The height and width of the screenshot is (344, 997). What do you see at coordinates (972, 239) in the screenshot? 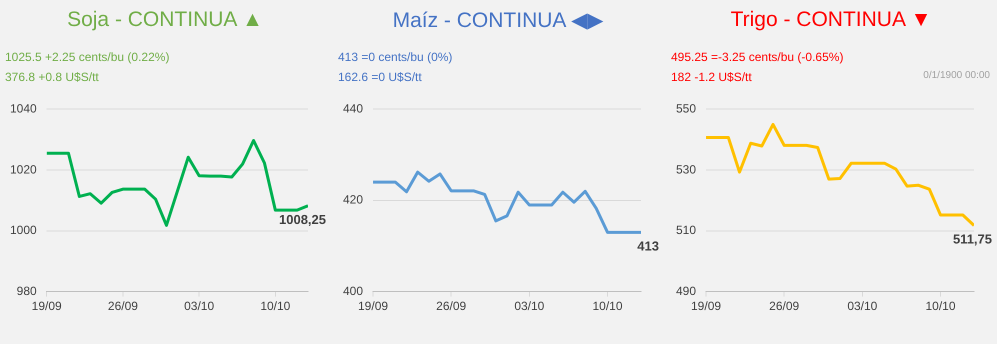
I see `data-label: 511,75` at bounding box center [972, 239].